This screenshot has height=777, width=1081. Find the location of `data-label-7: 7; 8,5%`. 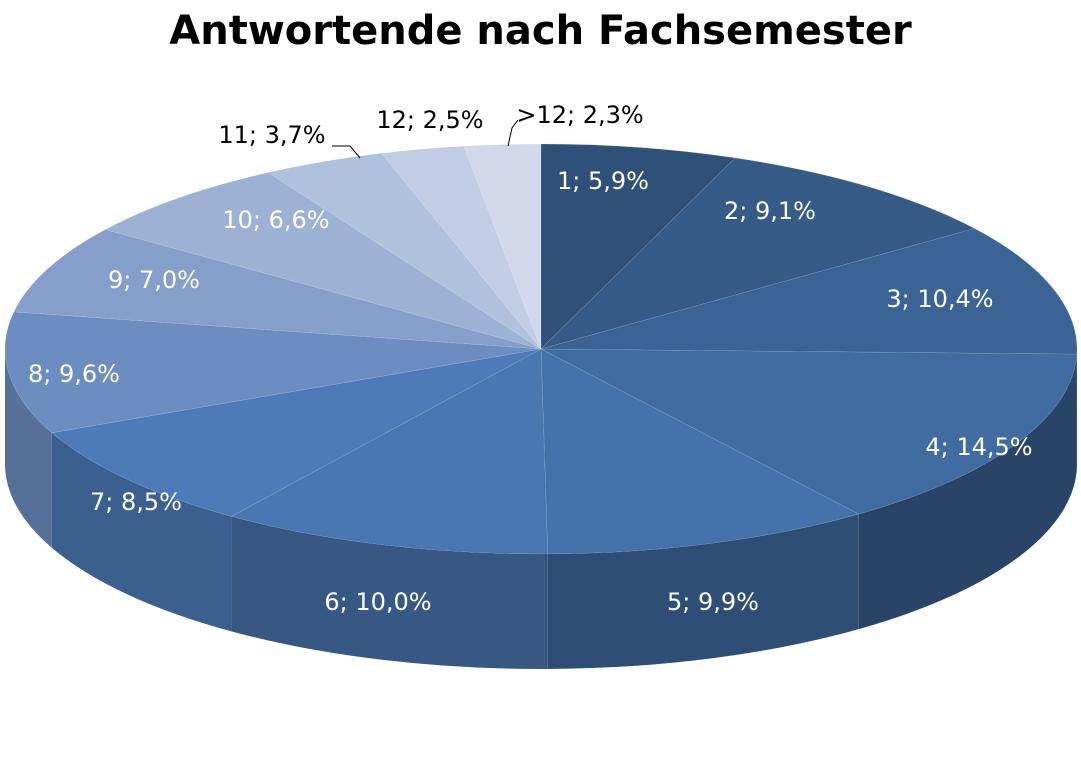

data-label-7: 7; 8,5% is located at coordinates (136, 502).